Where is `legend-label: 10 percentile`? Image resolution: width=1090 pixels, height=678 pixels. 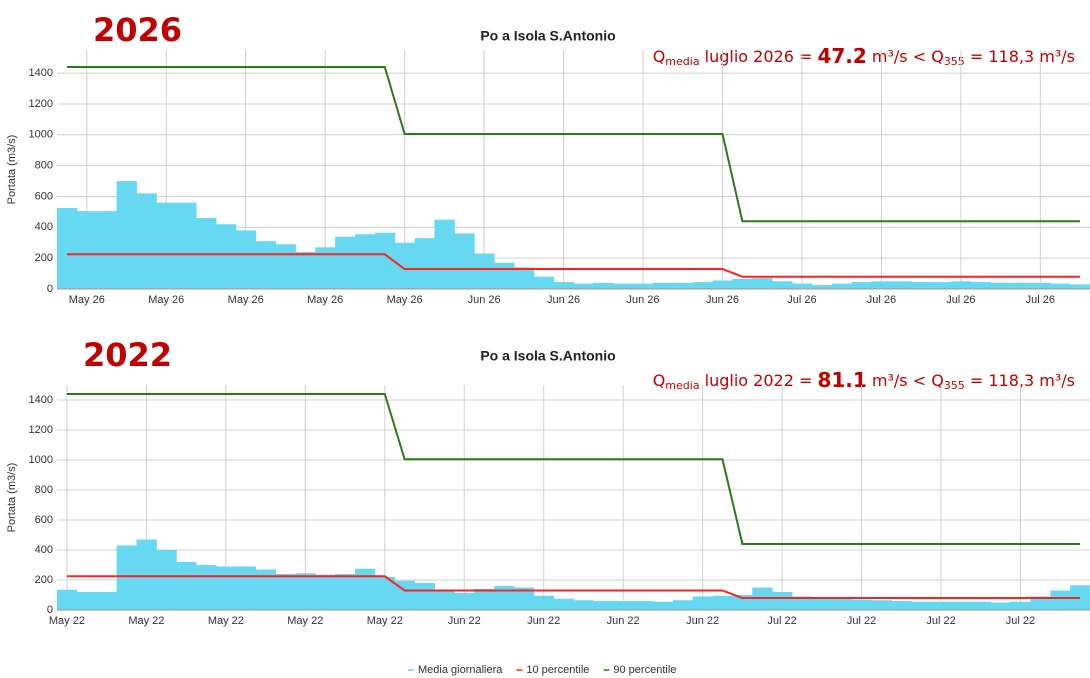 legend-label: 10 percentile is located at coordinates (557, 670).